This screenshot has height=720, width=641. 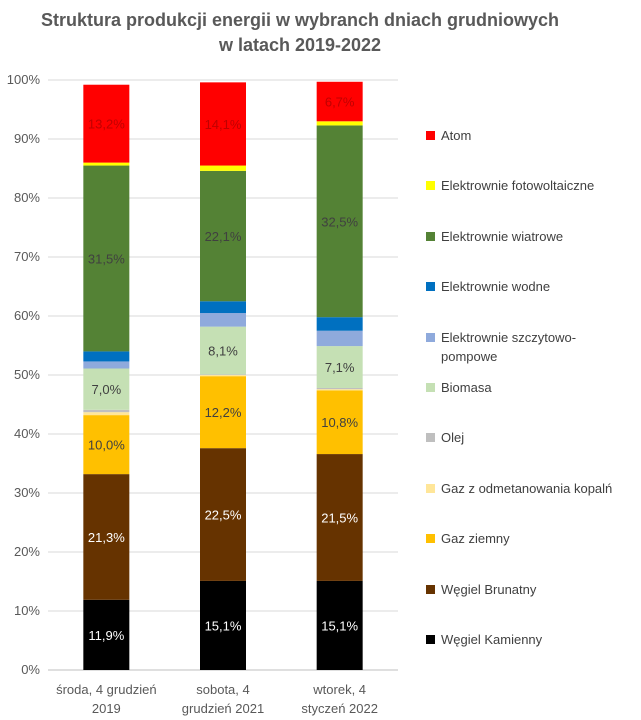 I want to click on legend-label: Gaz z odmetanowania kopalń, so click(x=527, y=488).